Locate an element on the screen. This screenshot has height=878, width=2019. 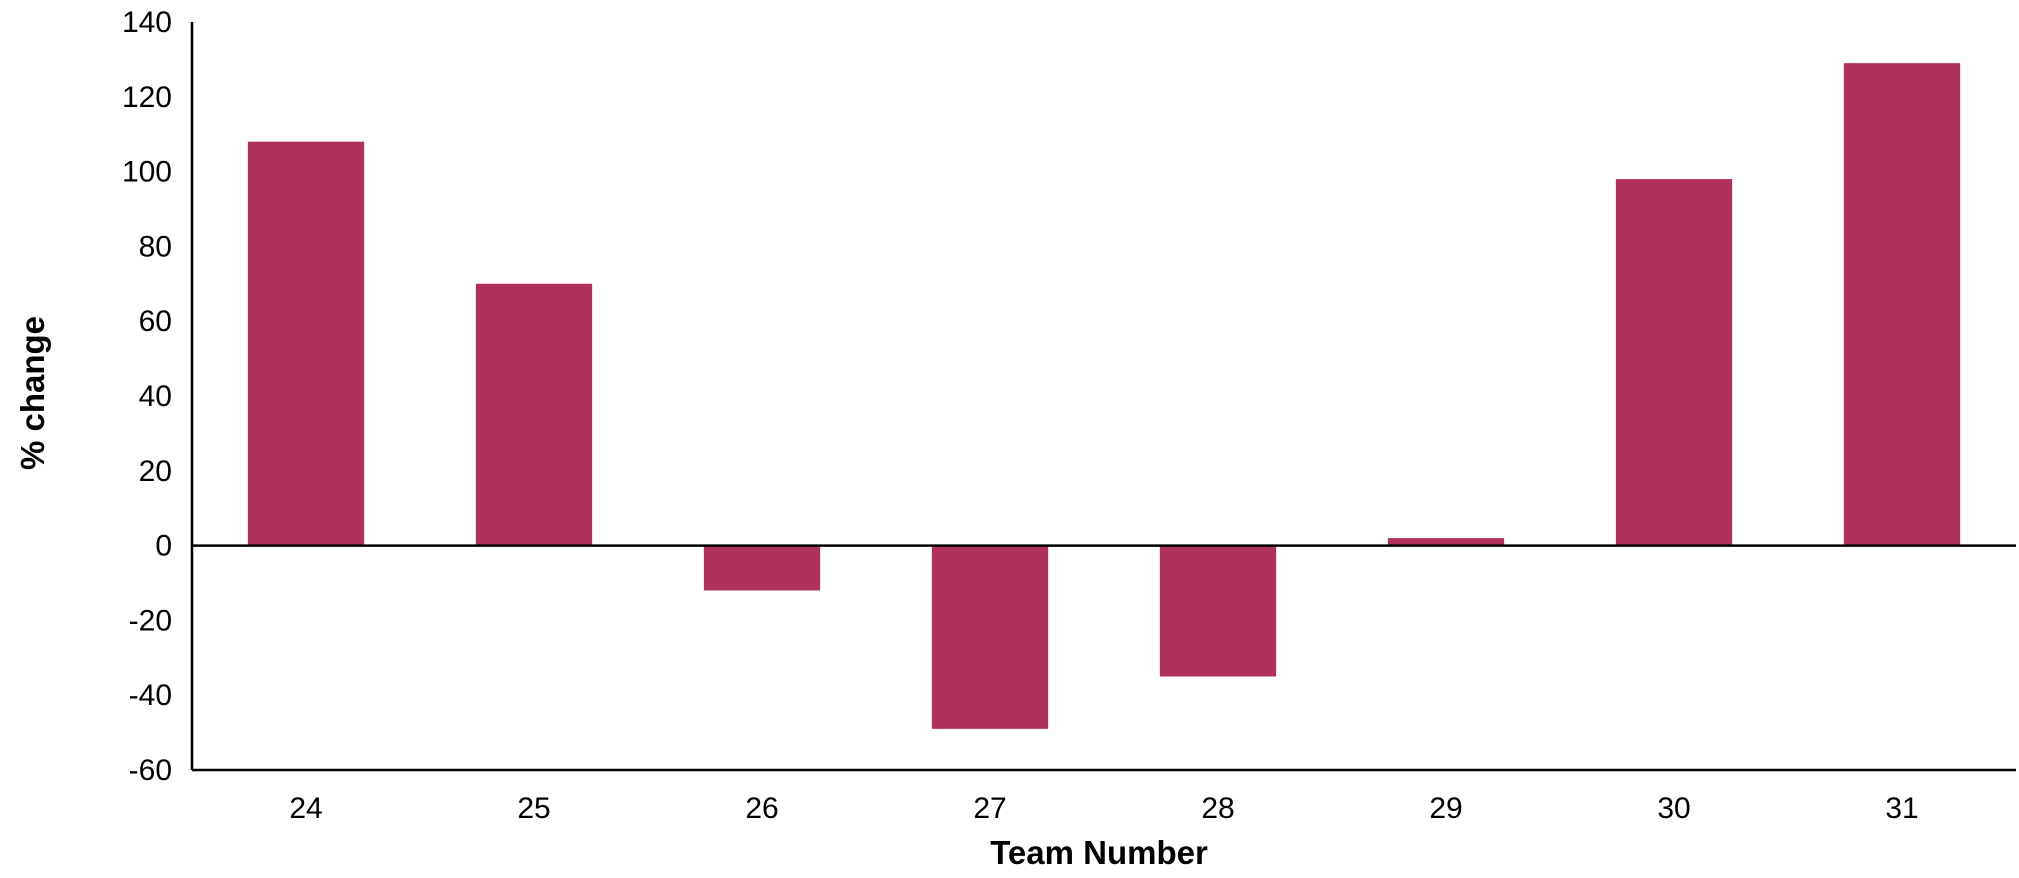
x-tick-label: 29 is located at coordinates (1445, 808).